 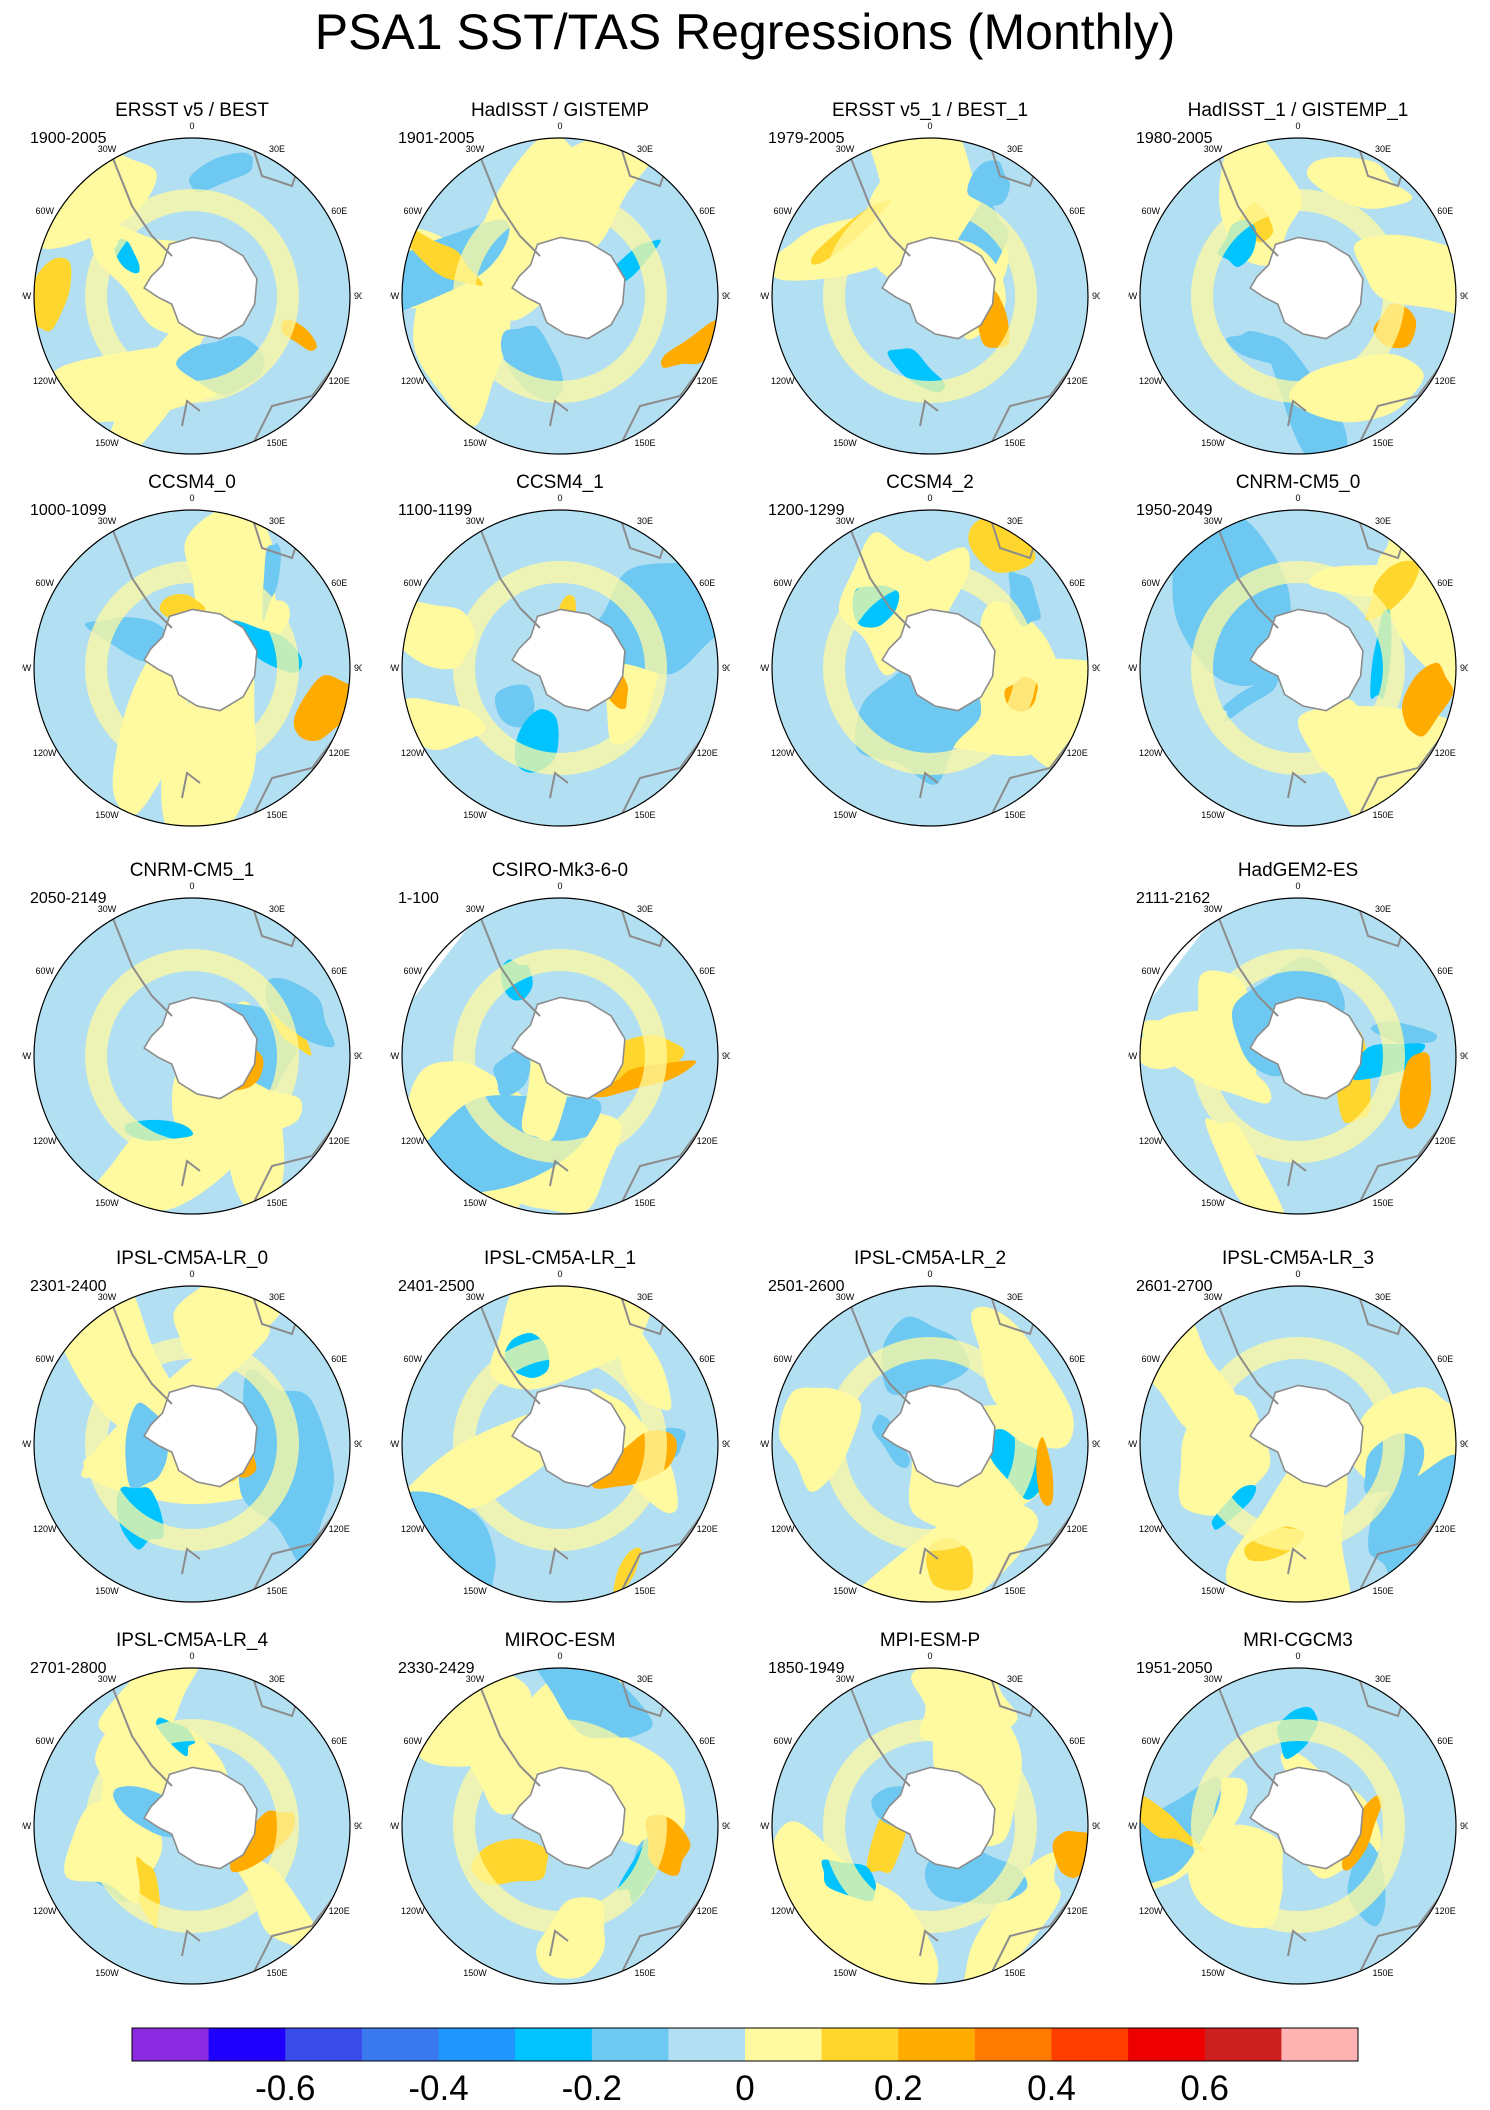 I want to click on panel-period: 2111-2162, so click(x=1173, y=898).